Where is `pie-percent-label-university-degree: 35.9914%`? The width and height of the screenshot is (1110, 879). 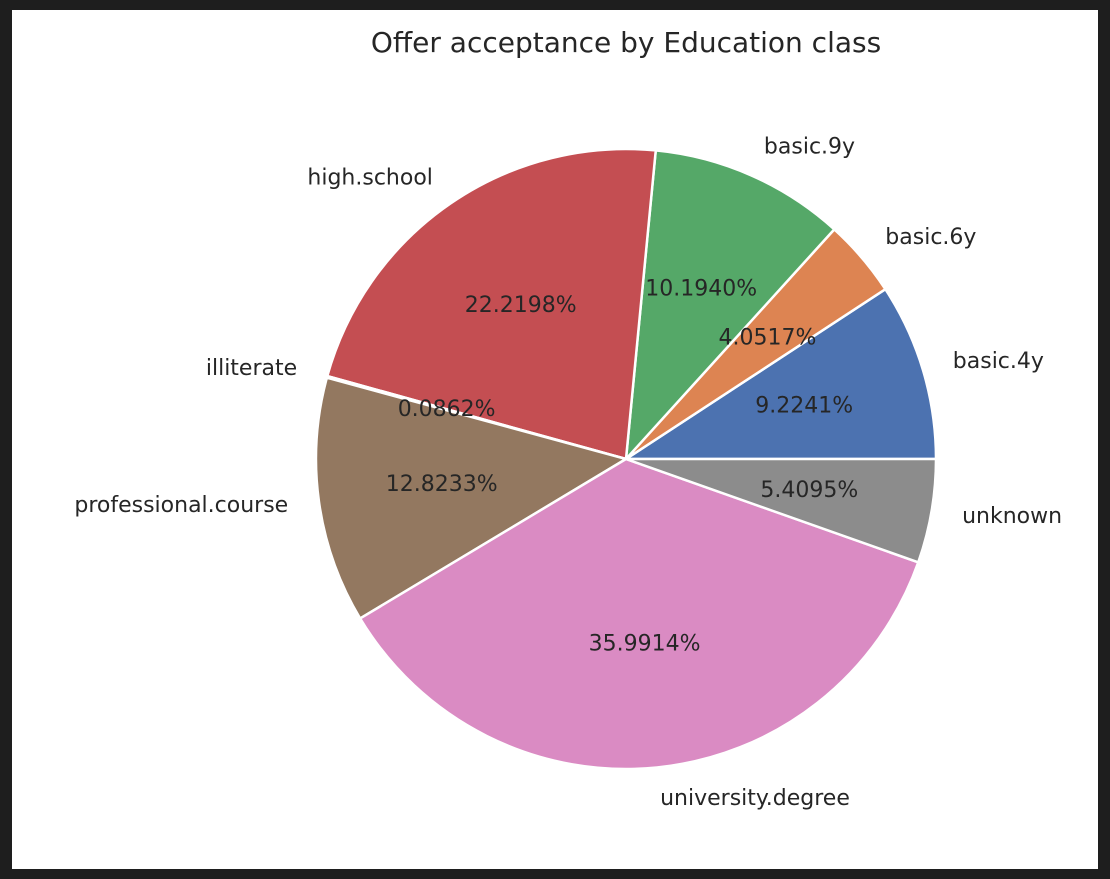
pie-percent-label-university-degree: 35.9914% is located at coordinates (645, 644).